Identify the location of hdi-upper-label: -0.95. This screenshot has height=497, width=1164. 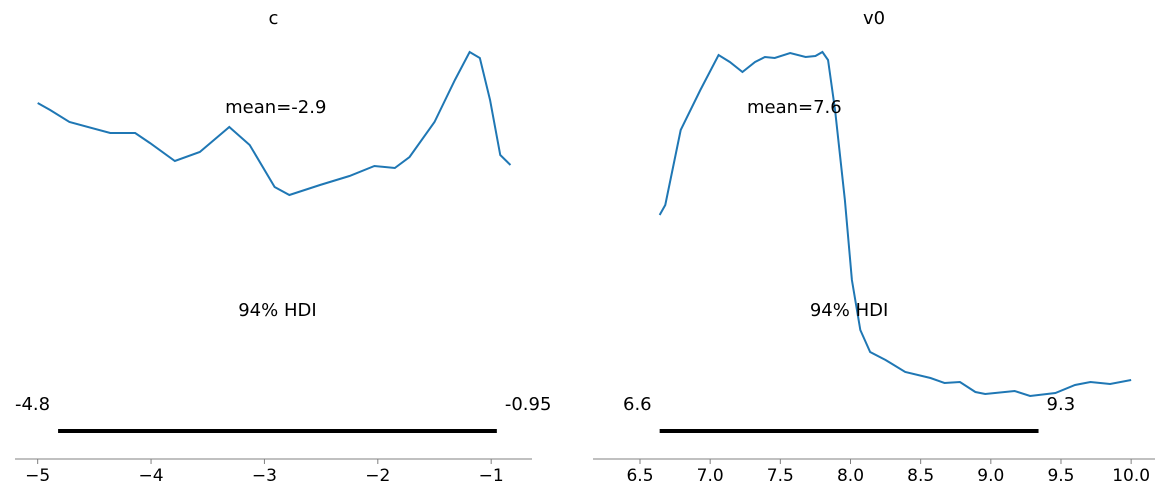
(528, 404).